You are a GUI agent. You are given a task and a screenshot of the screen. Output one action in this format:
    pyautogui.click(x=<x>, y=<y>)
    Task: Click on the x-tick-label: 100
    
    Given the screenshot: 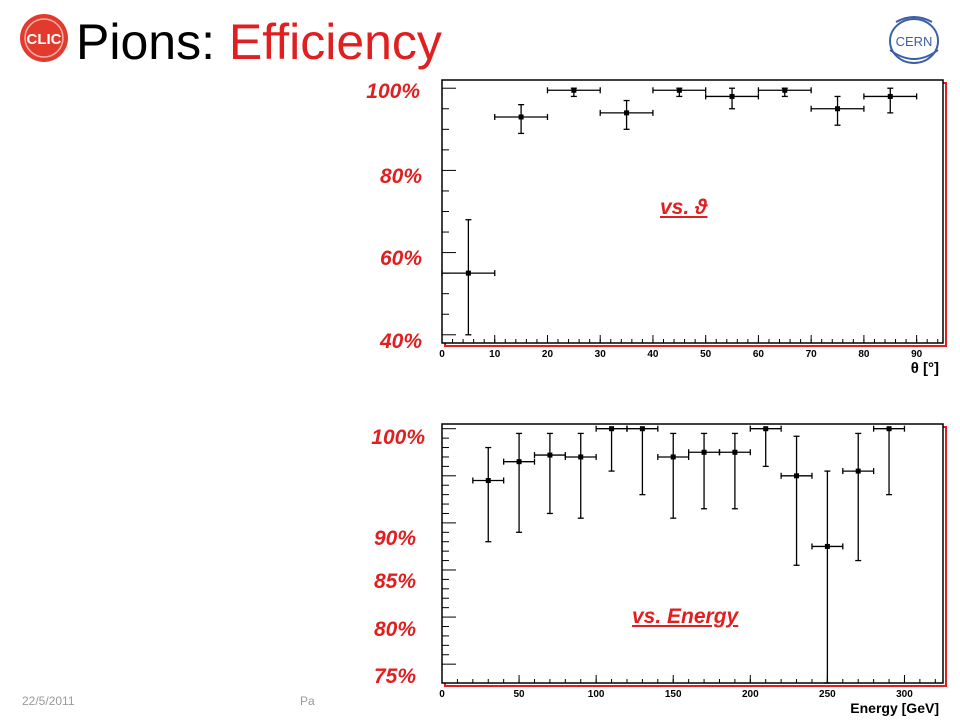 What is the action you would take?
    pyautogui.click(x=596, y=694)
    